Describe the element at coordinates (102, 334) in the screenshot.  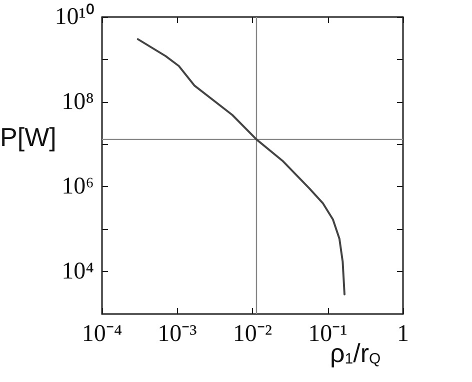
I see `x-tick-label: 10⁻⁴` at that location.